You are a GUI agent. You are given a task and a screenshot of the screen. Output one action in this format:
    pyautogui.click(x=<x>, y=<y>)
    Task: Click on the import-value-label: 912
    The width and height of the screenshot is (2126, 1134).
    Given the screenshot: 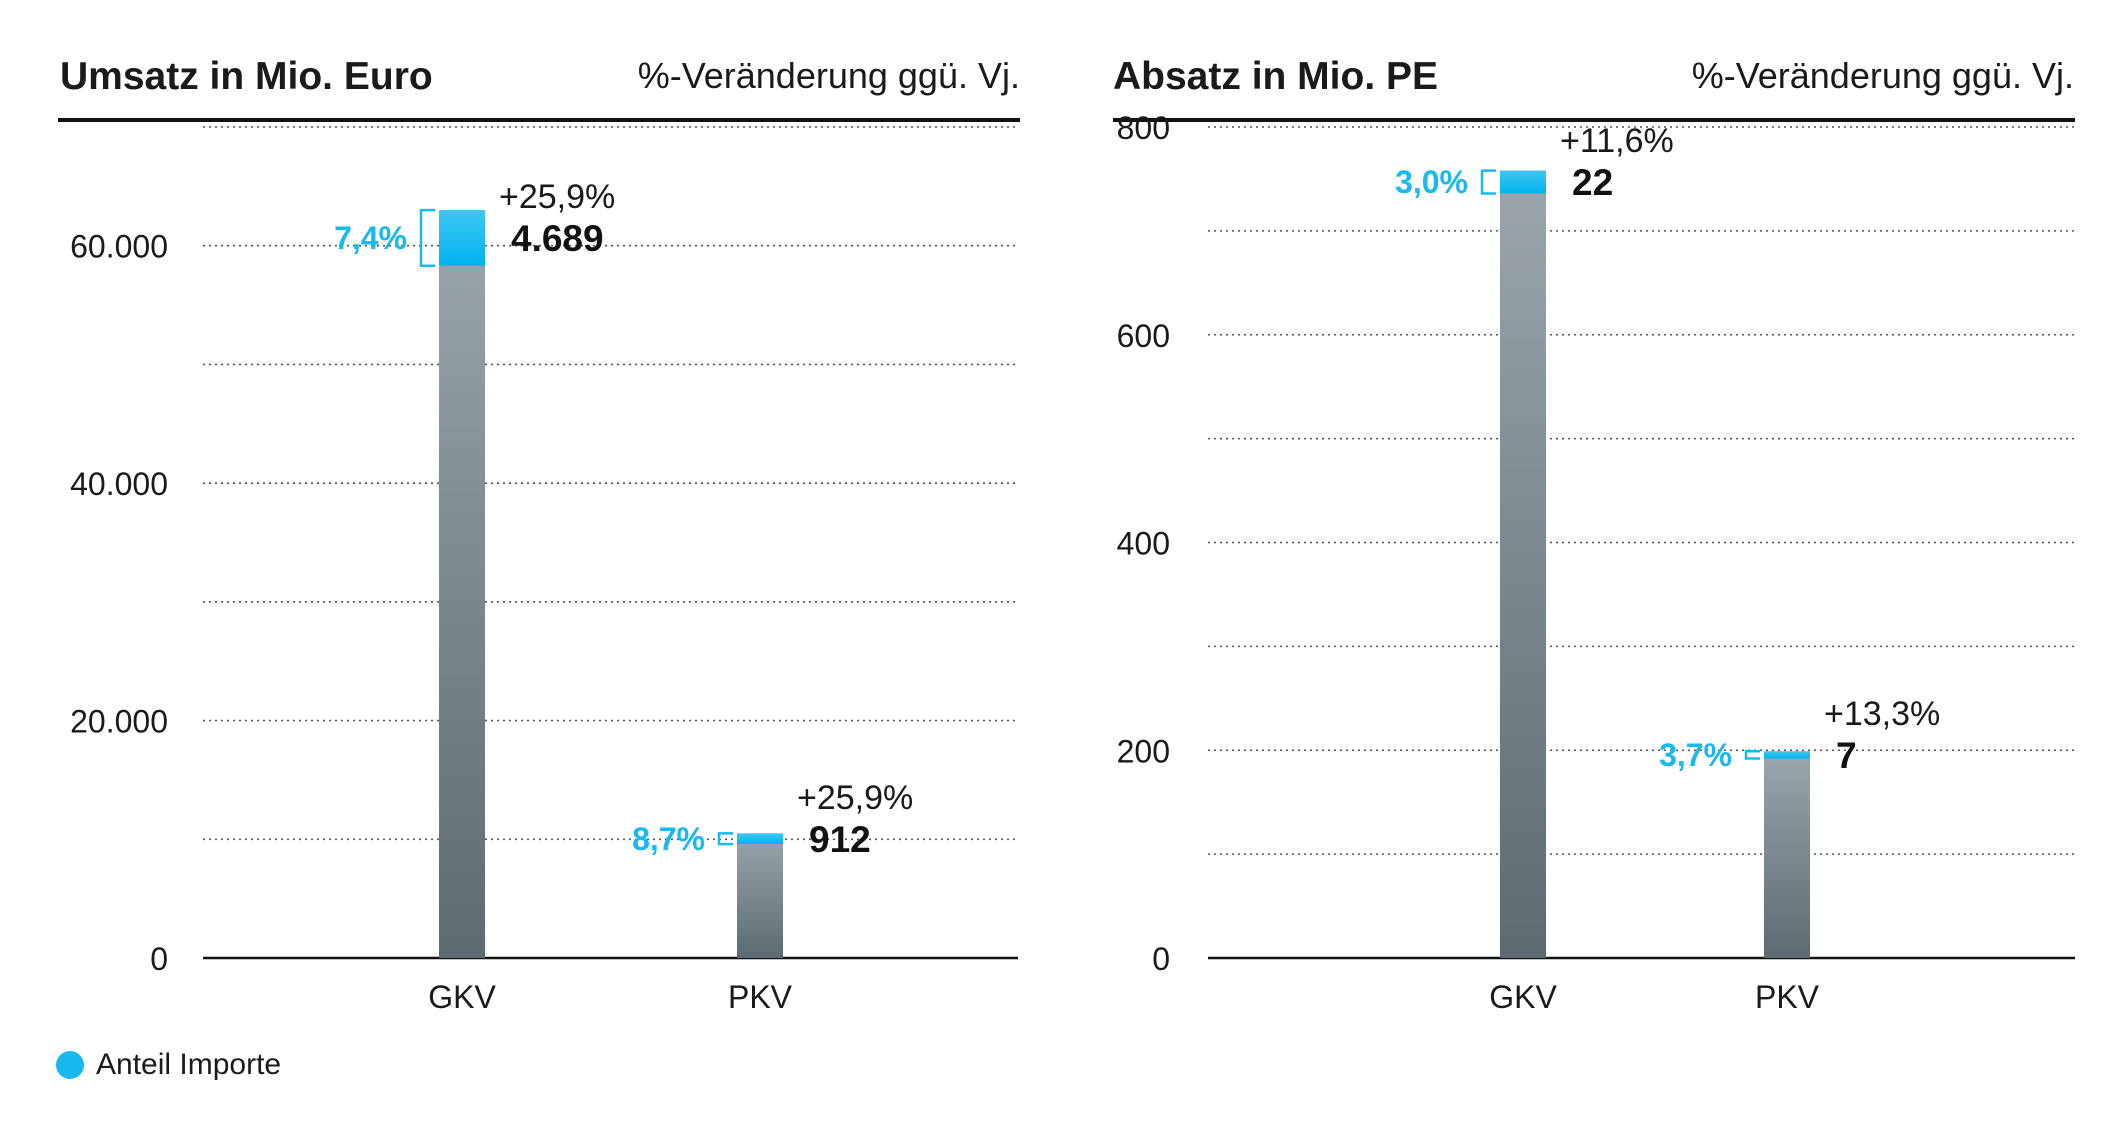 What is the action you would take?
    pyautogui.click(x=840, y=839)
    